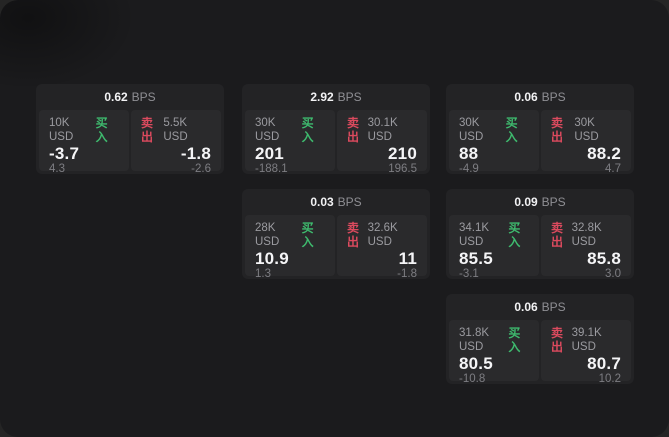 This screenshot has width=669, height=437. What do you see at coordinates (64, 153) in the screenshot?
I see `buy-price: -3.7` at bounding box center [64, 153].